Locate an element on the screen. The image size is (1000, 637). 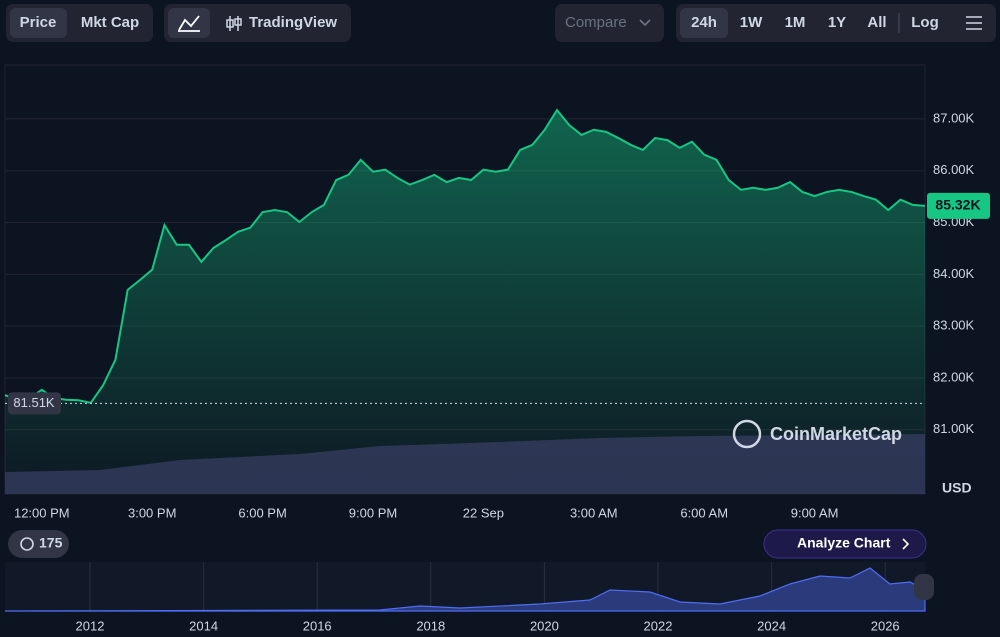
analyze-label: Analyze Chart is located at coordinates (844, 543).